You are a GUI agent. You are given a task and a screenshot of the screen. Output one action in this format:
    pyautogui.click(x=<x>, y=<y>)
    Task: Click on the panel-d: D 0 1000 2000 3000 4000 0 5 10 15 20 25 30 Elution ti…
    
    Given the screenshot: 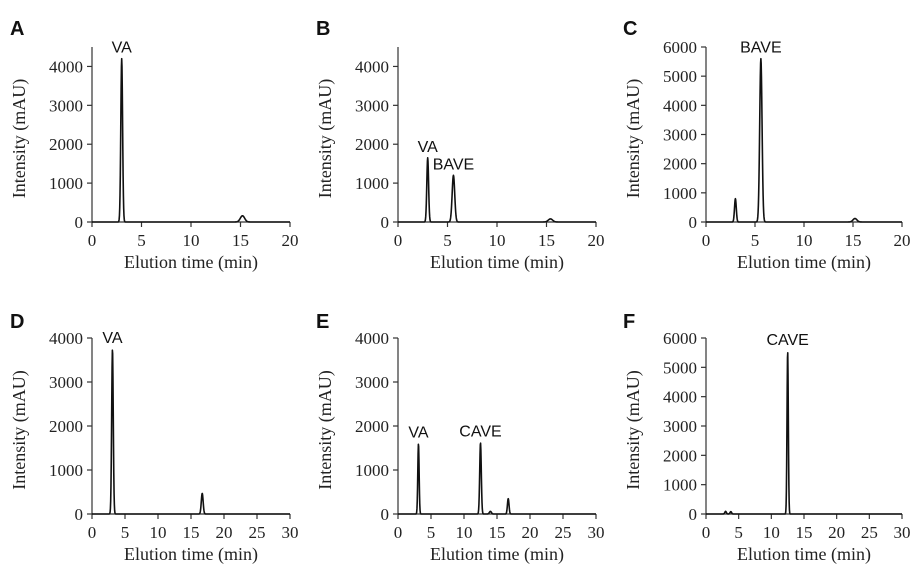 What is the action you would take?
    pyautogui.click(x=154, y=438)
    